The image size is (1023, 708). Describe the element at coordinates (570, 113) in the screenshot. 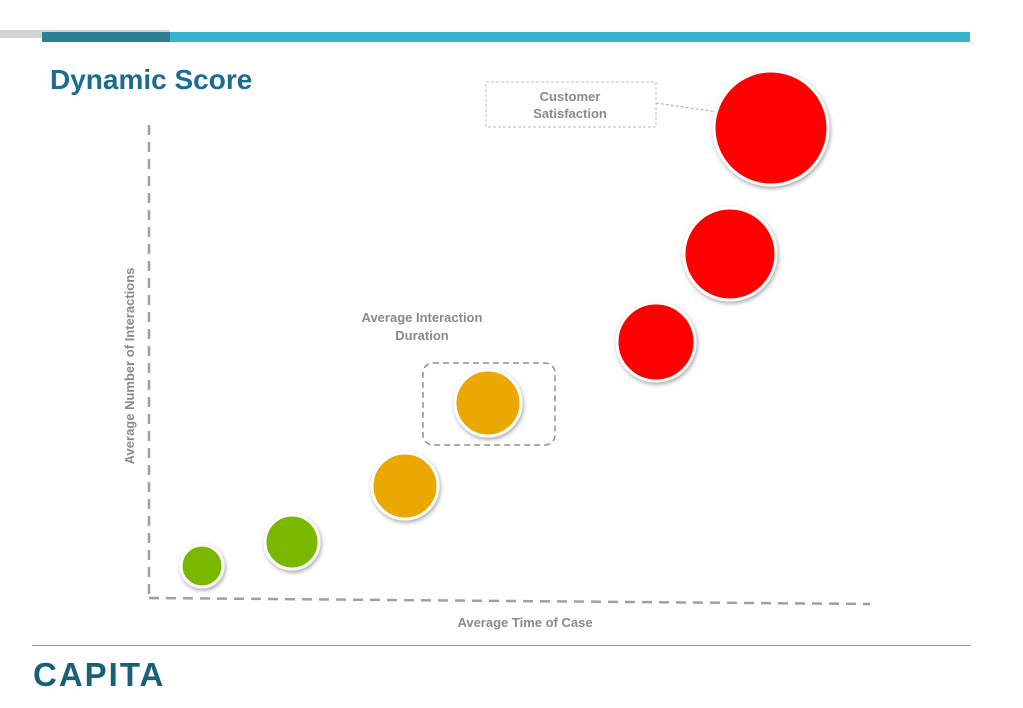

I see `callout-satisfaction-line-2: Satisfaction` at that location.